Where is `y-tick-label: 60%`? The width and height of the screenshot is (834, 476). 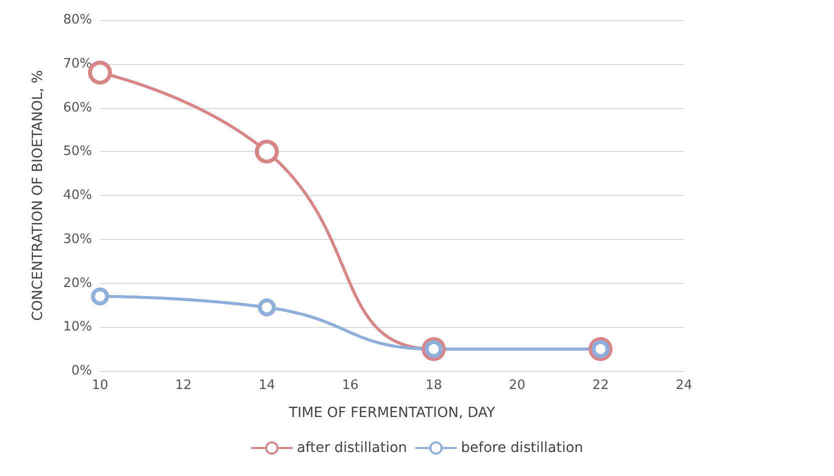 y-tick-label: 60% is located at coordinates (77, 108).